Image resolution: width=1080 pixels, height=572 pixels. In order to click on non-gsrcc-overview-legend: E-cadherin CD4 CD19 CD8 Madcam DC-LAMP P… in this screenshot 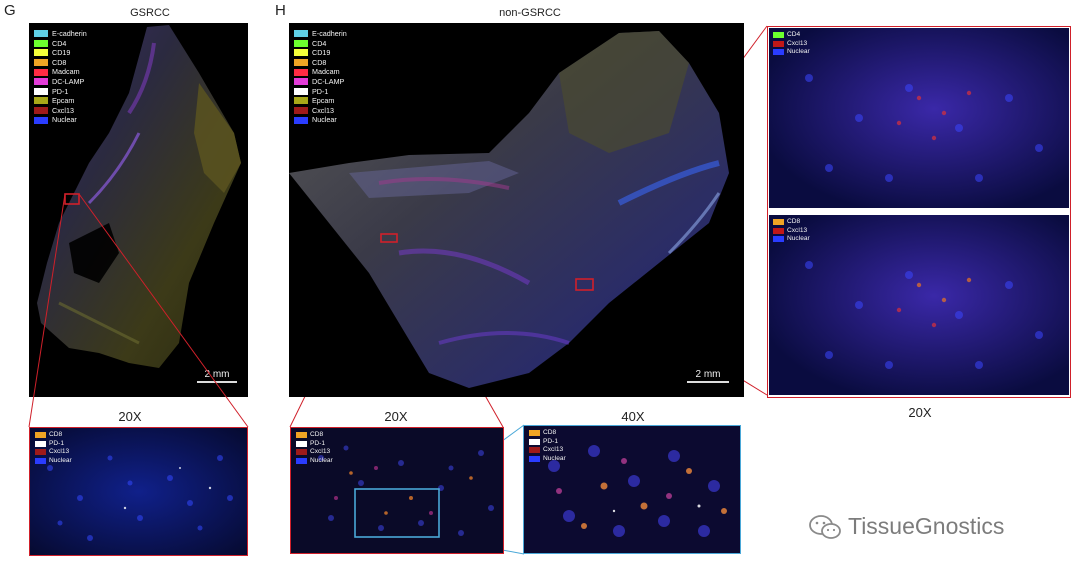, I will do `click(320, 77)`.